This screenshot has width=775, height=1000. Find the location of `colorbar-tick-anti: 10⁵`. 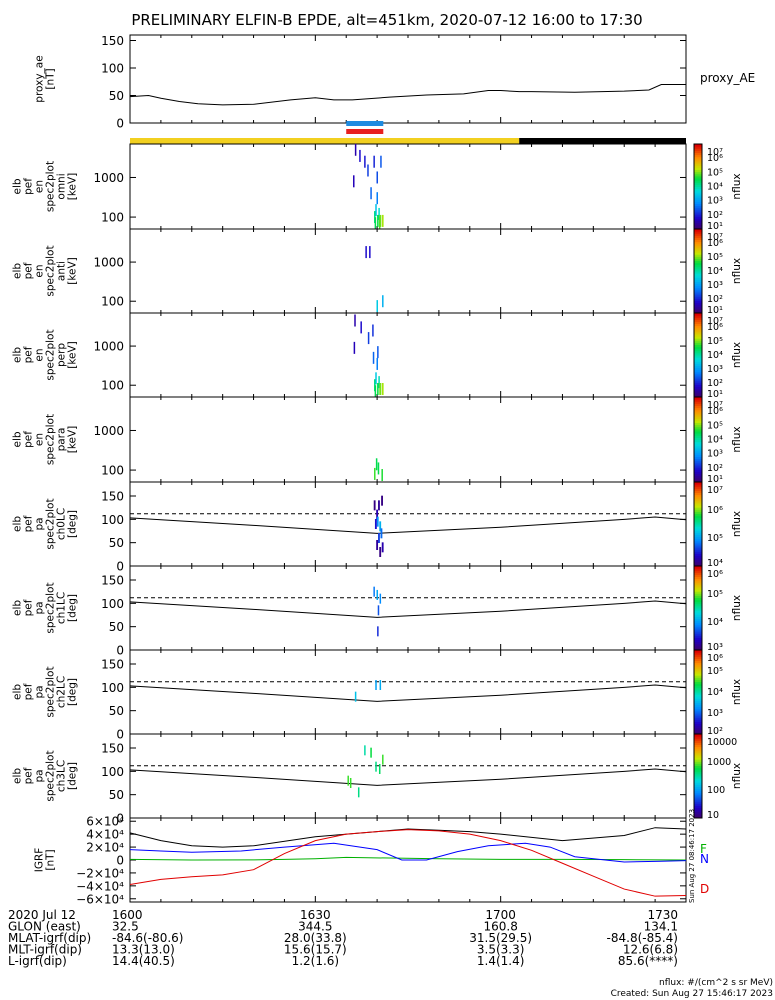

colorbar-tick-anti: 10⁵ is located at coordinates (715, 257).